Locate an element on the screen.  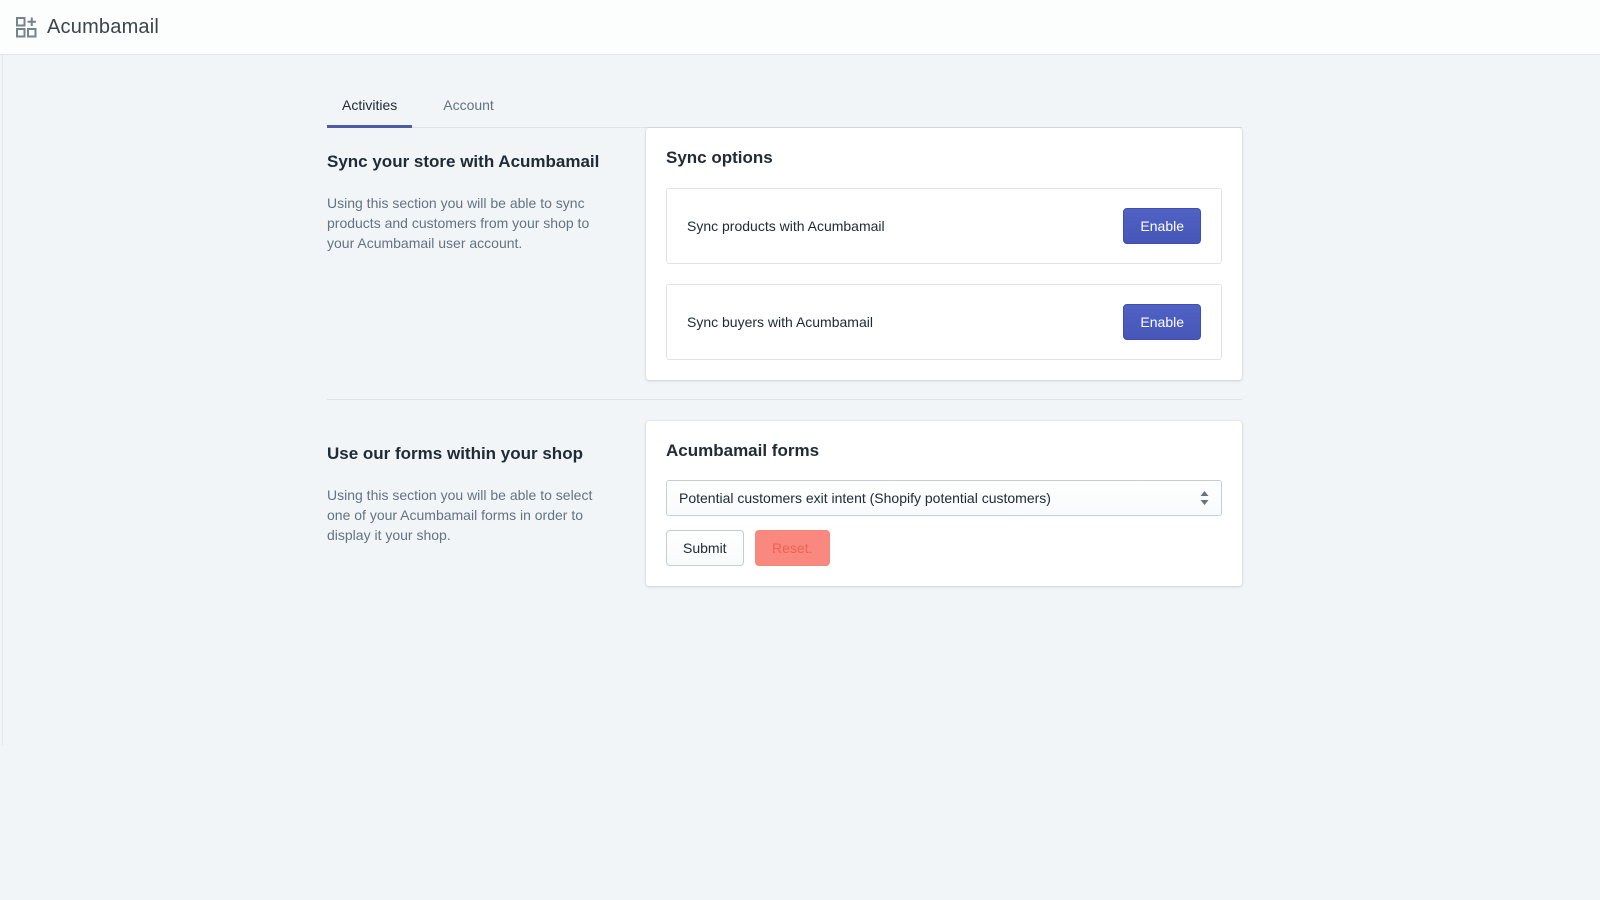
sync-buyers-label: Sync buyers with Acumbamail is located at coordinates (780, 322).